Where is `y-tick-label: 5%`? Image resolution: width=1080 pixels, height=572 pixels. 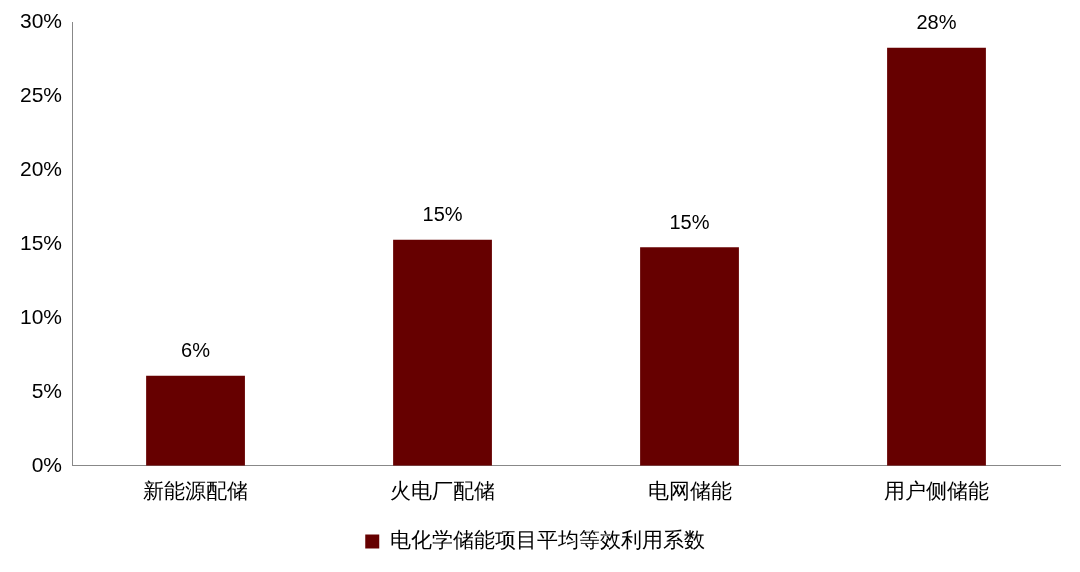
y-tick-label: 5% is located at coordinates (47, 390).